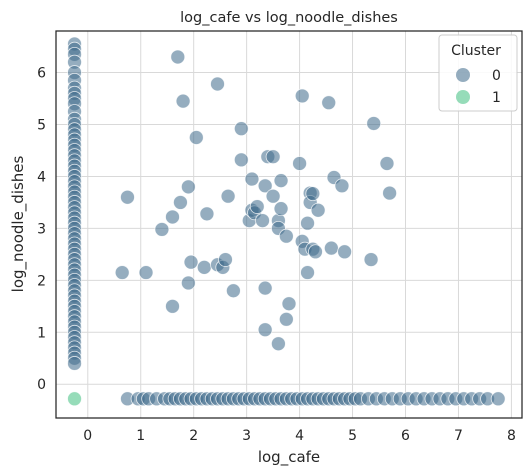 The height and width of the screenshot is (475, 529). Describe the element at coordinates (41, 281) in the screenshot. I see `y-tick-label: 2` at that location.